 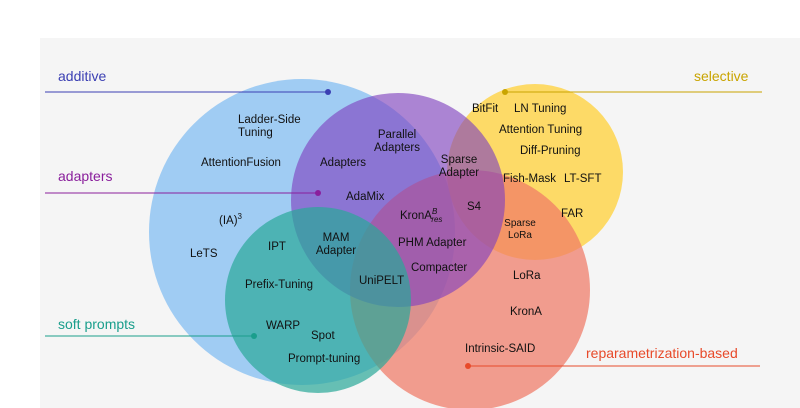 I want to click on method-attention-tuning: Attention Tuning, so click(x=541, y=130).